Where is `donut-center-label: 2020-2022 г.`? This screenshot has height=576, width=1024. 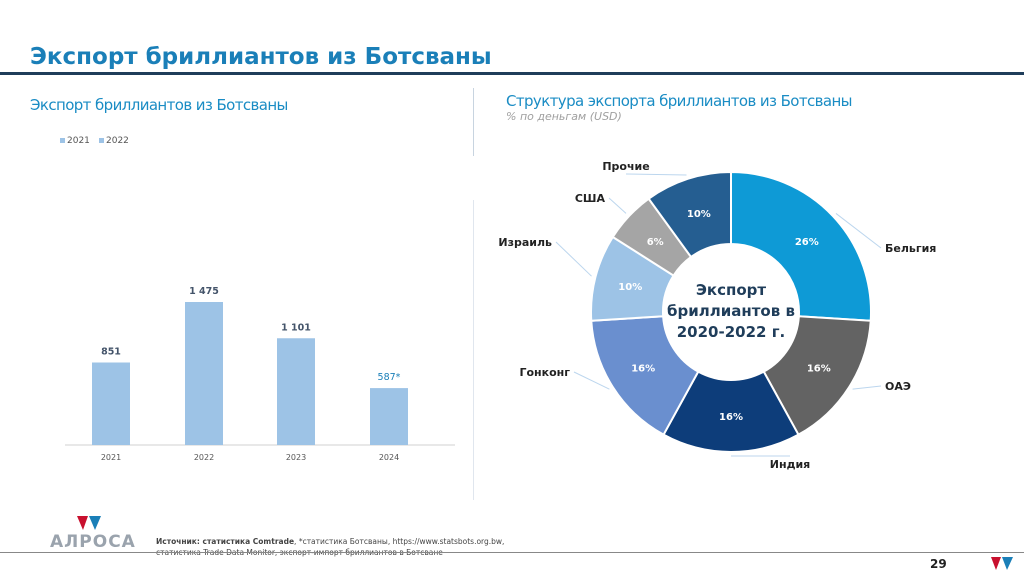 donut-center-label: 2020-2022 г. is located at coordinates (731, 332).